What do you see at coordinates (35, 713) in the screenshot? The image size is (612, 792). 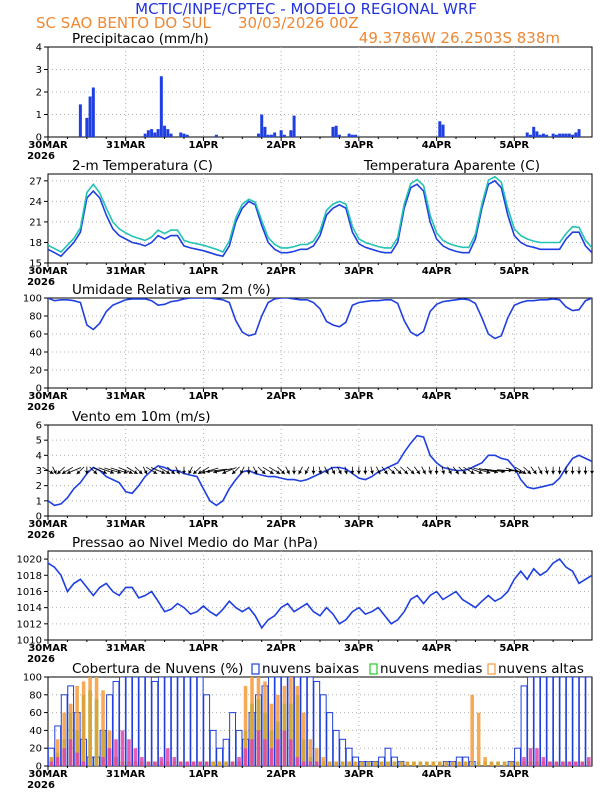 I see `y-tick-label: 60` at bounding box center [35, 713].